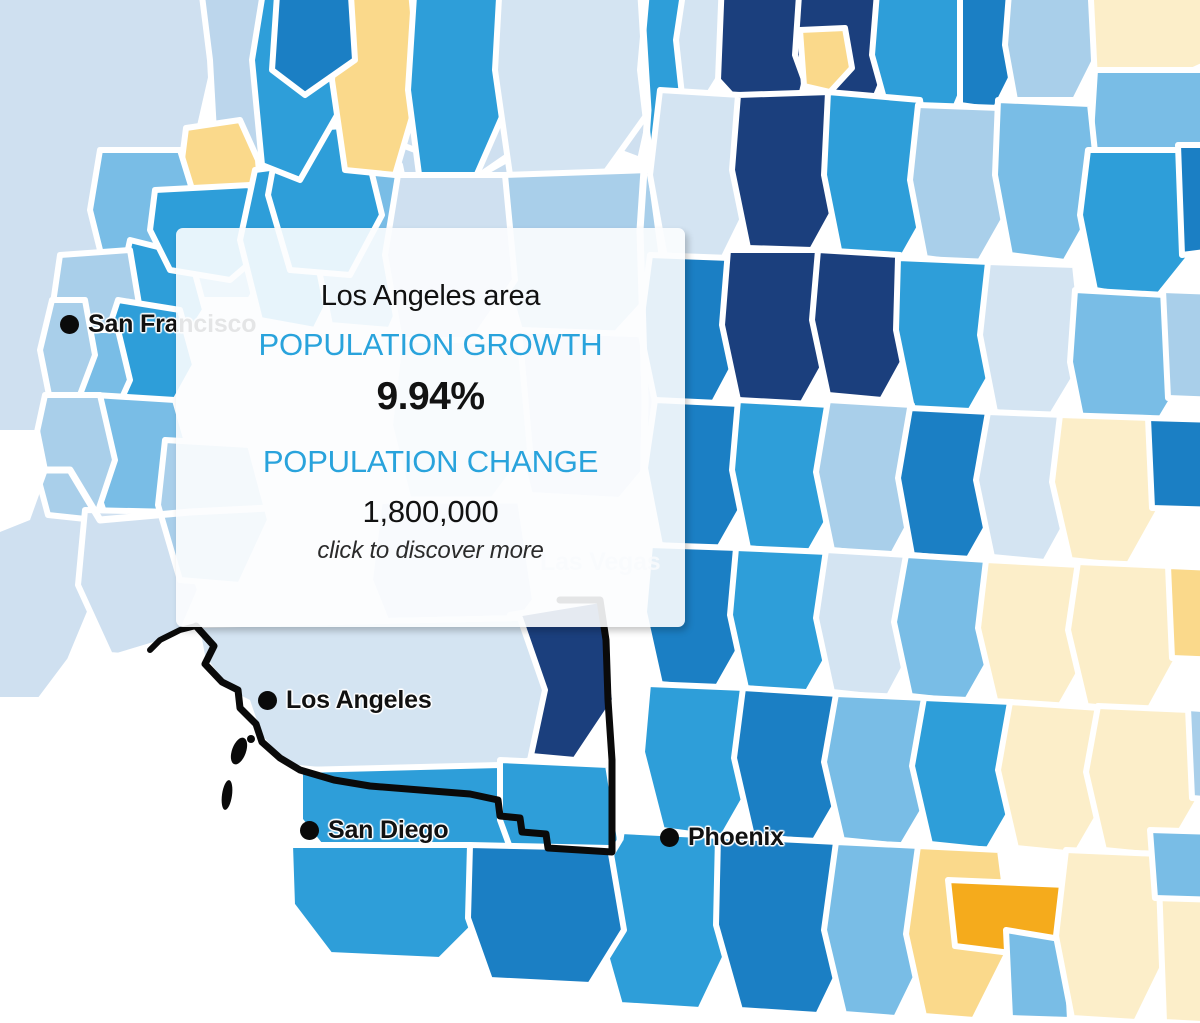  I want to click on coastline, so click(173, 638).